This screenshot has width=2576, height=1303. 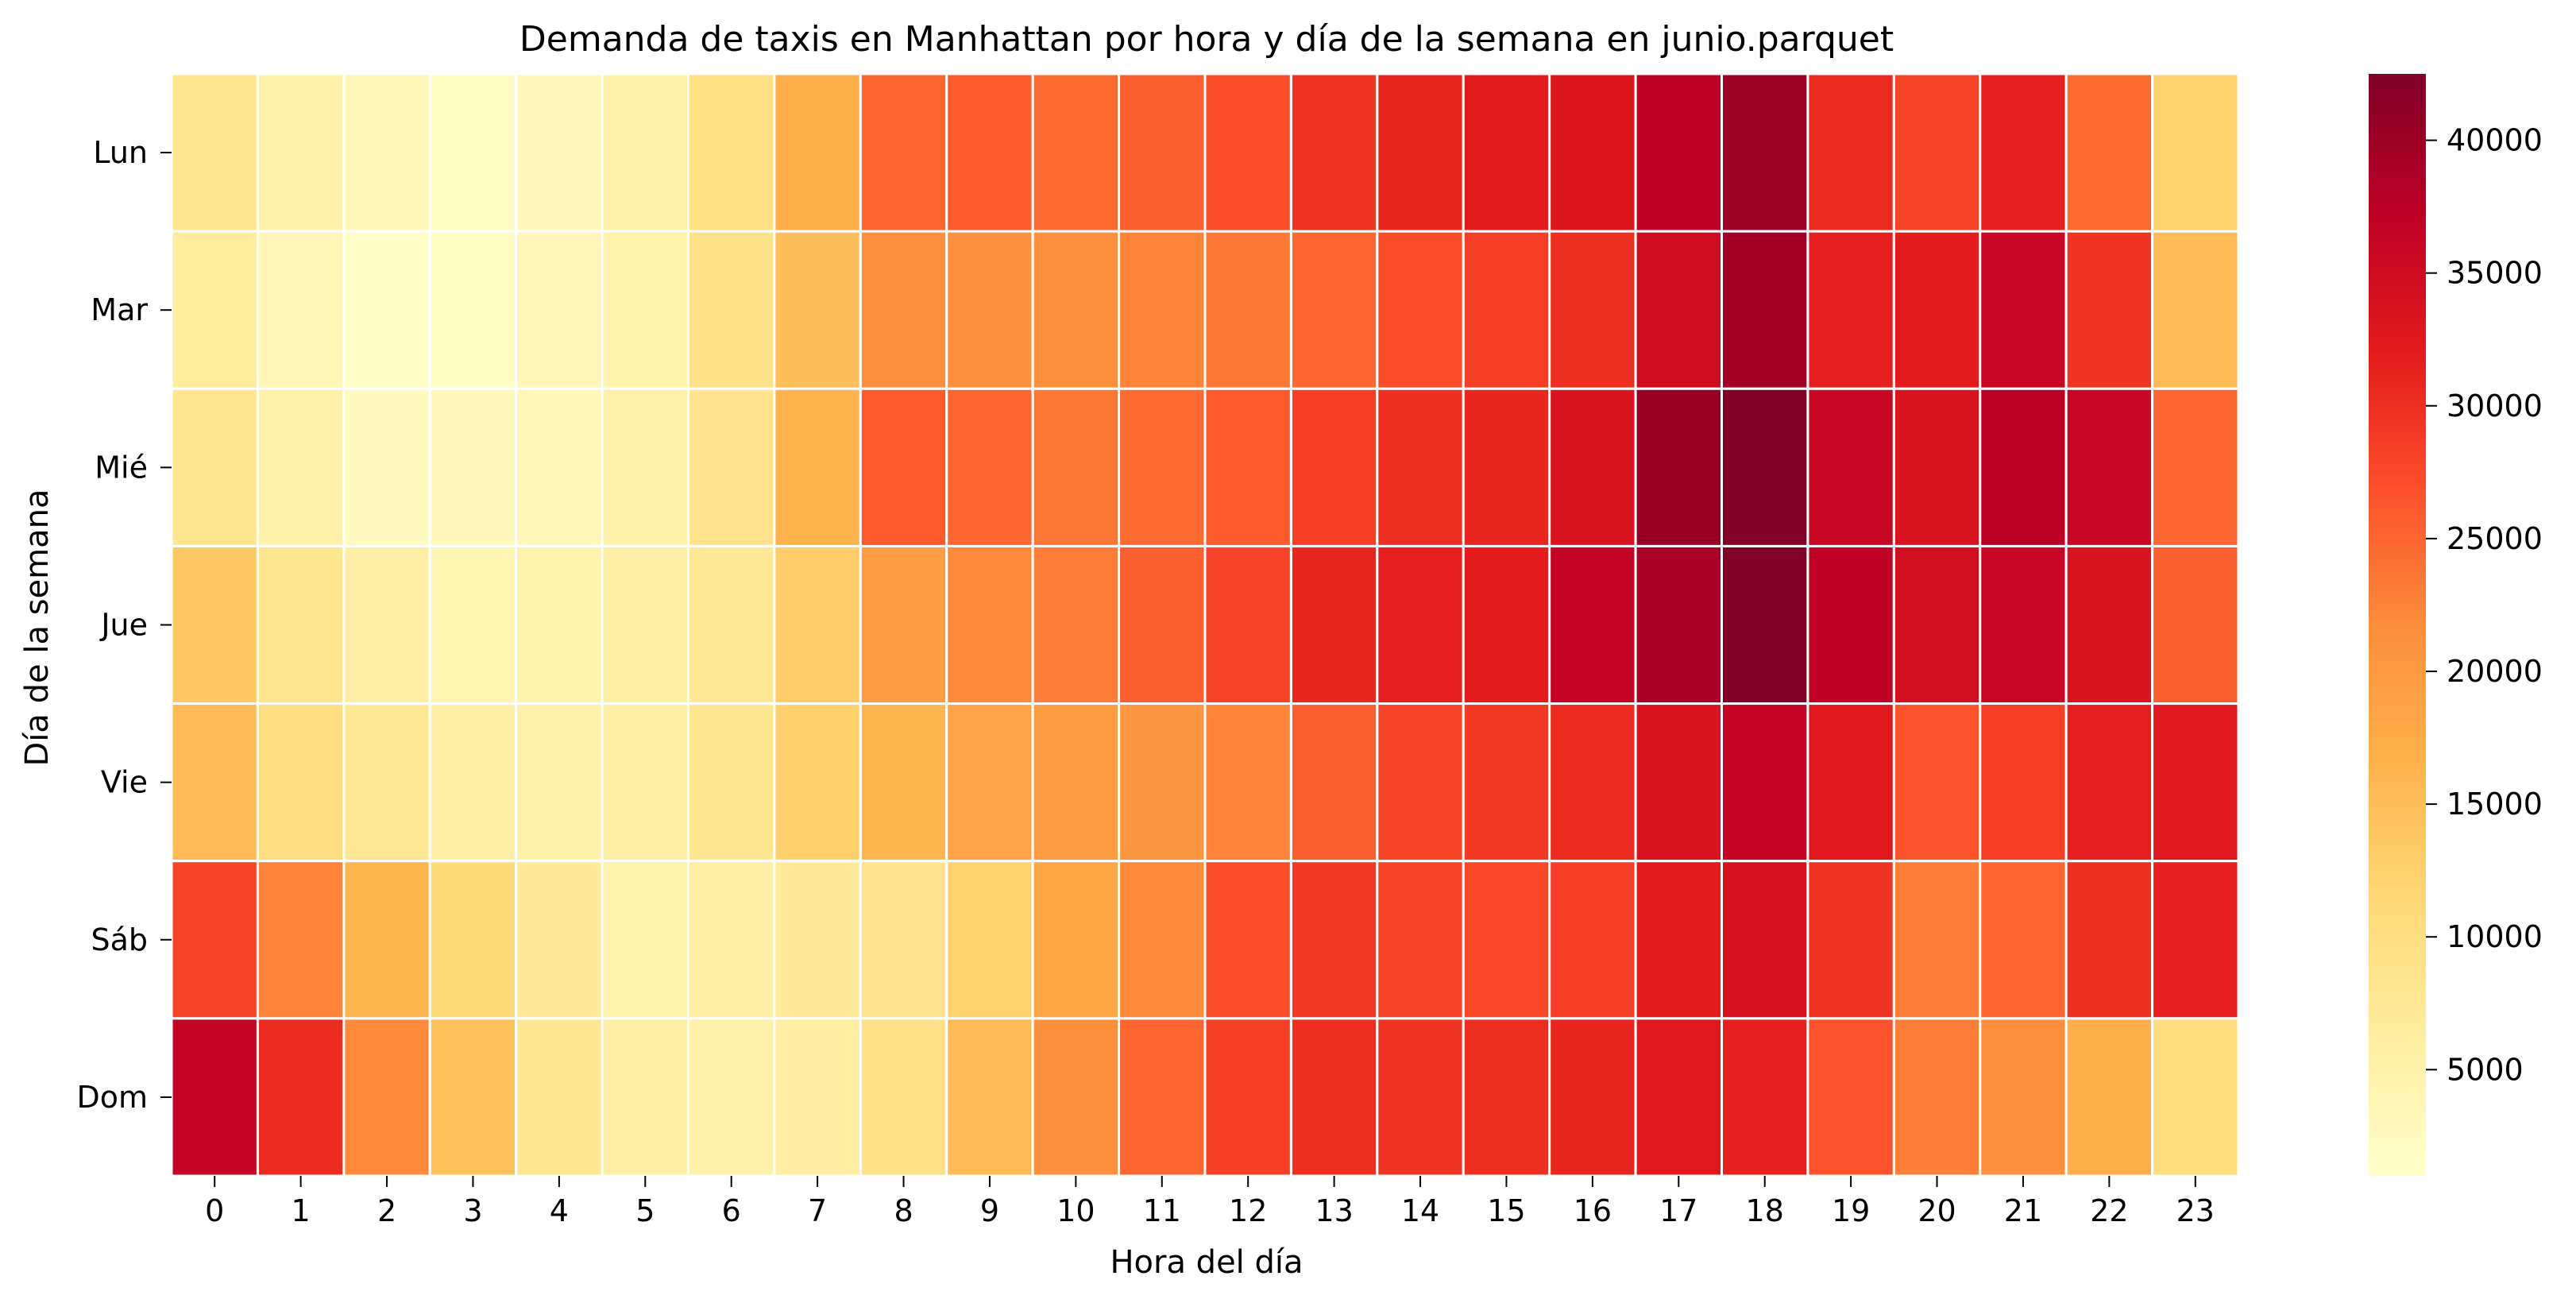 What do you see at coordinates (1248, 1211) in the screenshot?
I see `x-tick-label: 12` at bounding box center [1248, 1211].